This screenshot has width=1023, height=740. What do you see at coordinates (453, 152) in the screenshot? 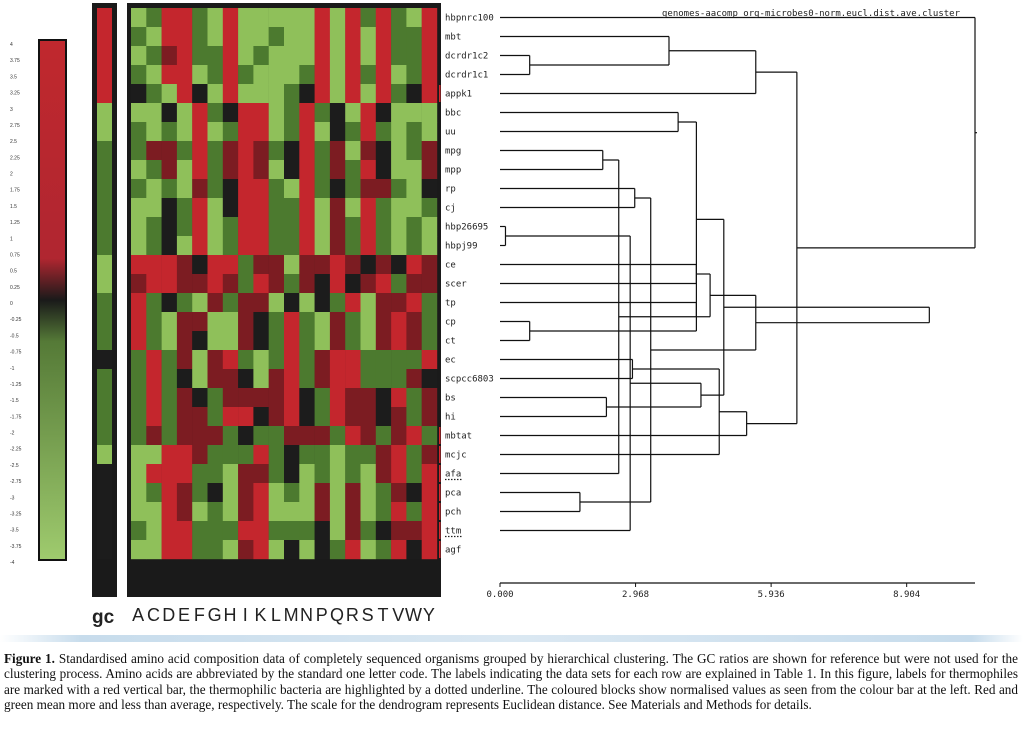
I see `row-label: mpg` at bounding box center [453, 152].